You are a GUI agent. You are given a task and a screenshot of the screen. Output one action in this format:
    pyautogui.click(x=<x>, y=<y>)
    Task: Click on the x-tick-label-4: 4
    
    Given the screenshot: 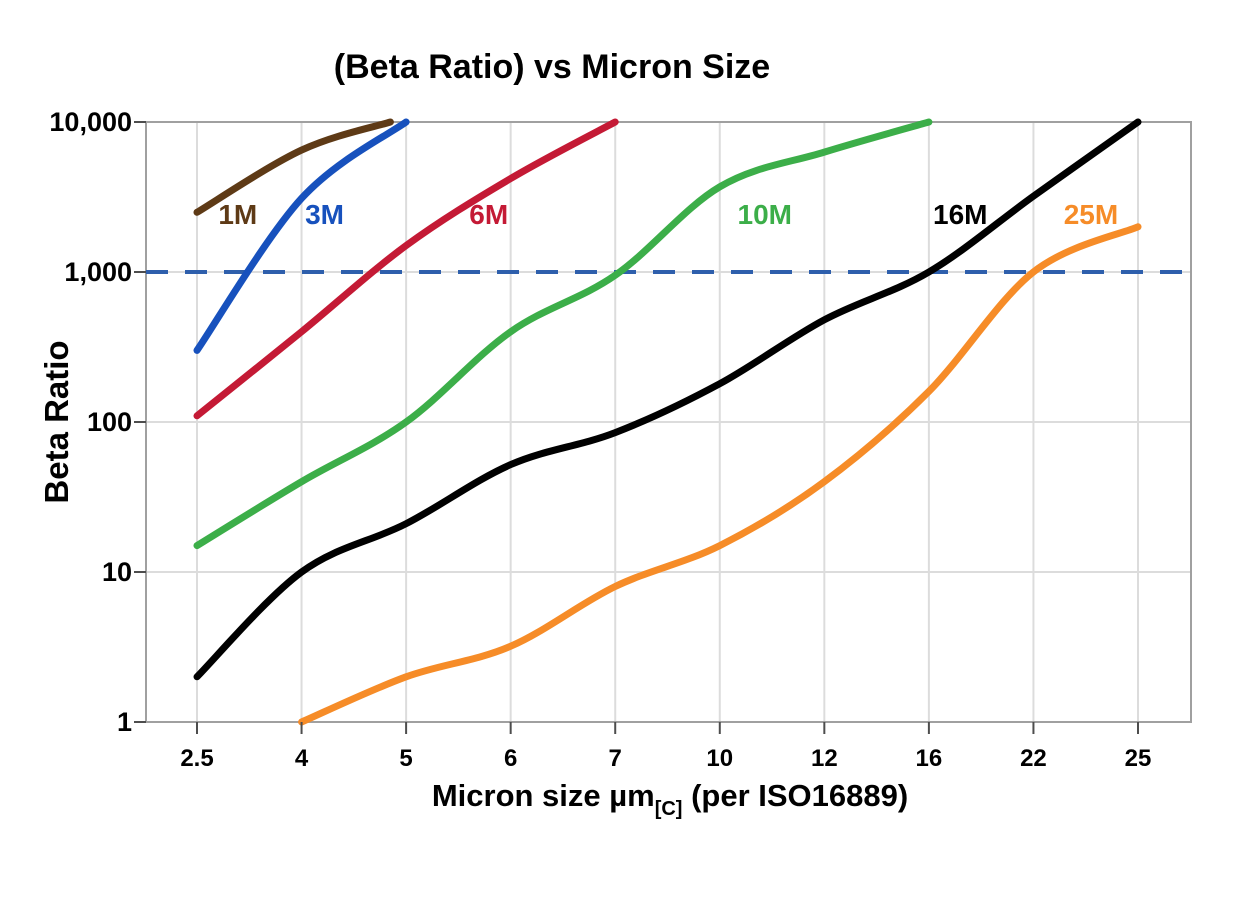 What is the action you would take?
    pyautogui.click(x=302, y=758)
    